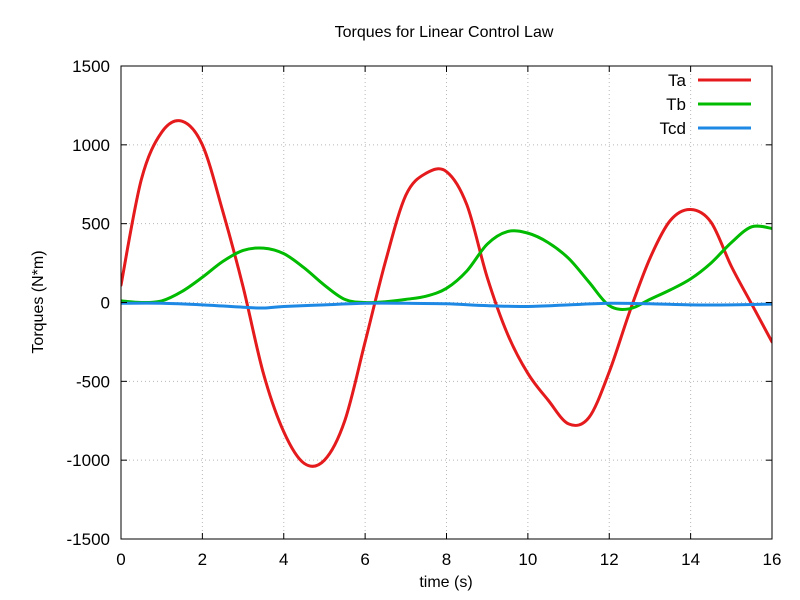  I want to click on x-tick-label: 12, so click(609, 559).